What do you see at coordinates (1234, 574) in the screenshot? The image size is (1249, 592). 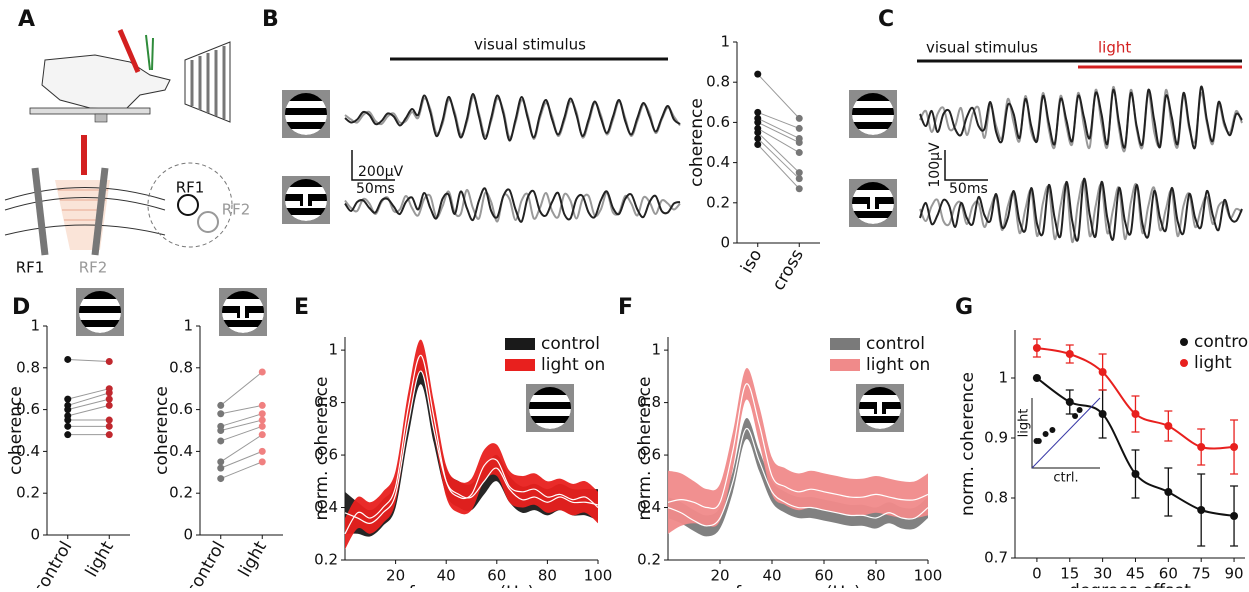 I see `x-tick-label: 90` at bounding box center [1234, 574].